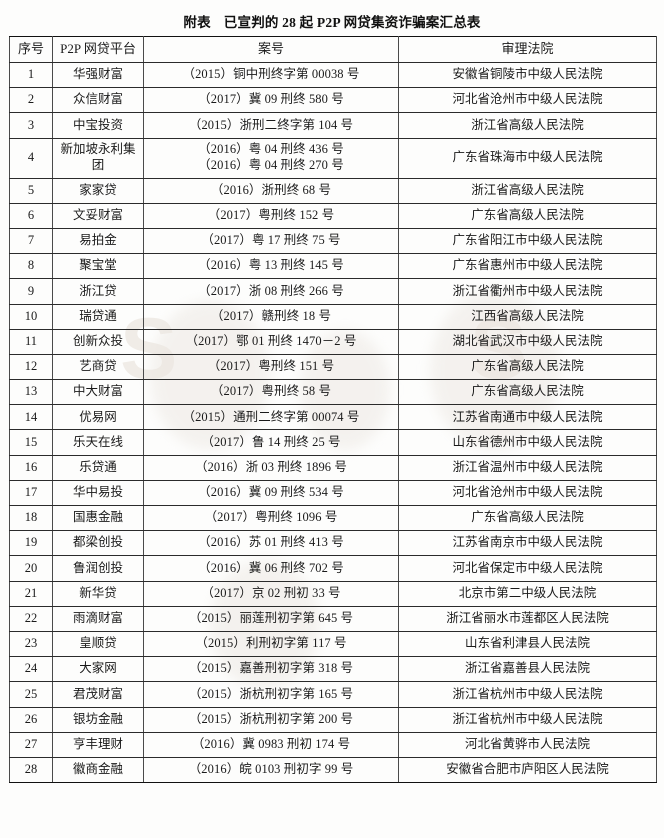 Image resolution: width=664 pixels, height=838 pixels. I want to click on cell-court: 山东省德州市中级人民法院, so click(527, 442).